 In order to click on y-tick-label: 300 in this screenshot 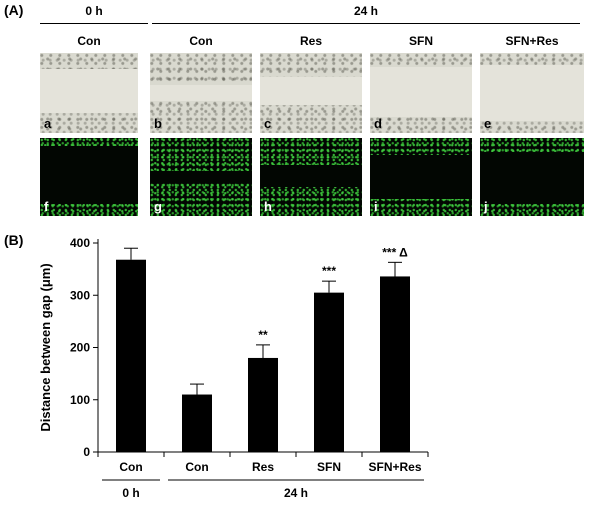, I will do `click(80, 295)`.